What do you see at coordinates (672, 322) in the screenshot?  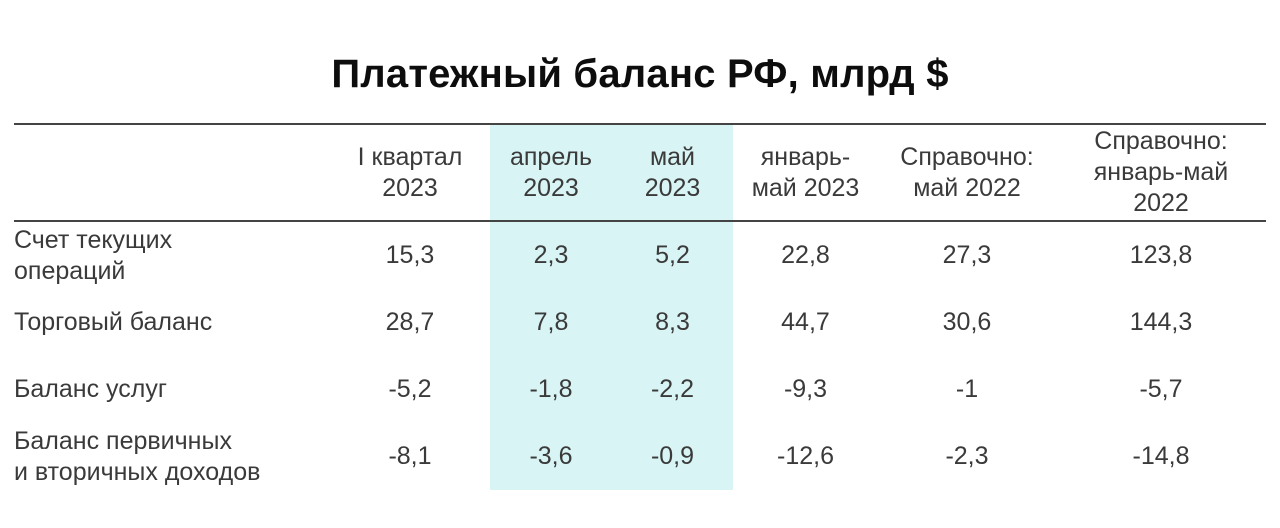 I see `value-cell: 8,3` at bounding box center [672, 322].